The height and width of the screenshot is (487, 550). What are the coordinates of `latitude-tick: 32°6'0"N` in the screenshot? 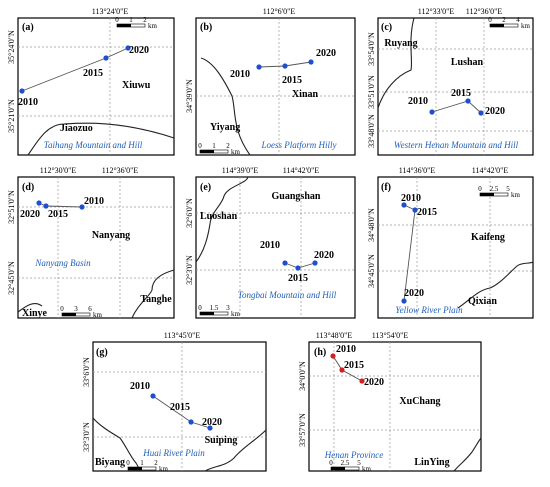 It's located at (189, 213).